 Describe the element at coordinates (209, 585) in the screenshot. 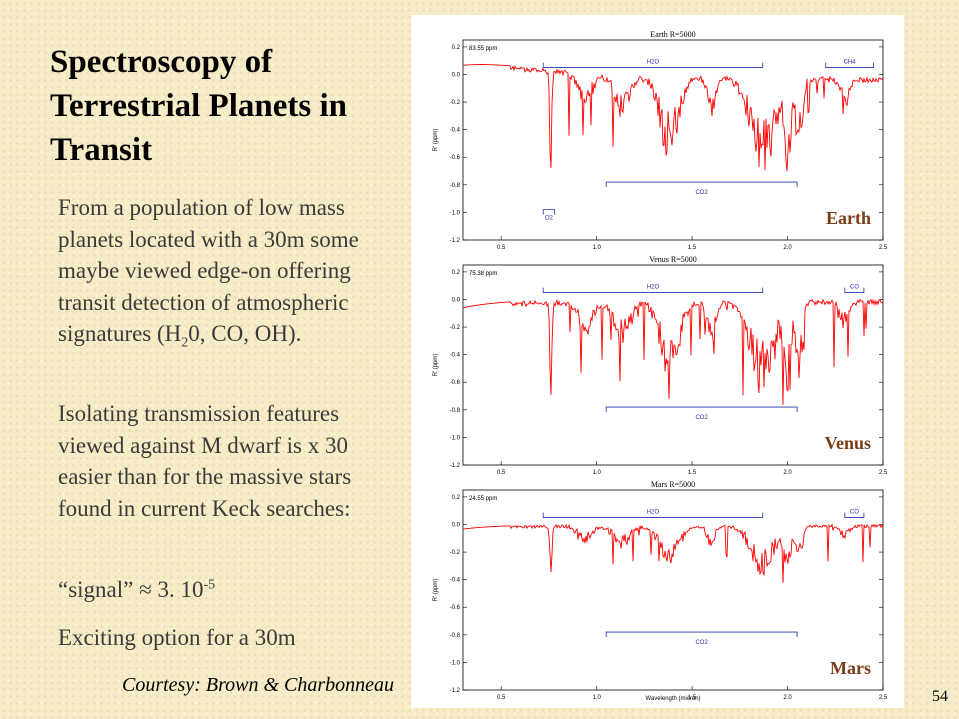

I see `signal-exponent: -5` at that location.